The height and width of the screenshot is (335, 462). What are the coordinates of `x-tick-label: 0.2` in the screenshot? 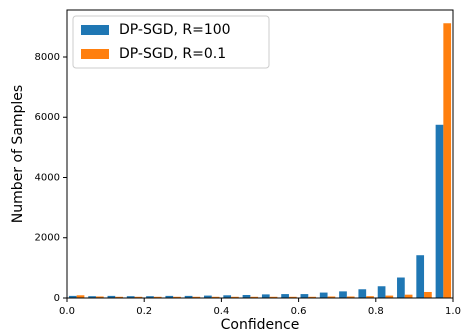 It's located at (144, 311).